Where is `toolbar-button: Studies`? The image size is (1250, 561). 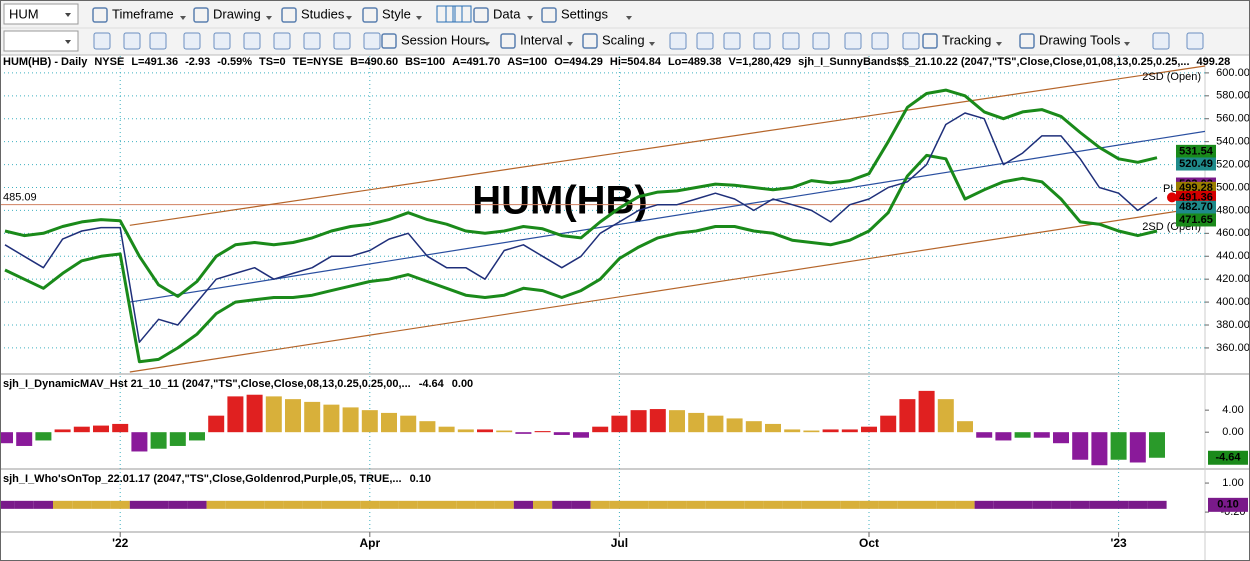
toolbar-button: Studies is located at coordinates (323, 13).